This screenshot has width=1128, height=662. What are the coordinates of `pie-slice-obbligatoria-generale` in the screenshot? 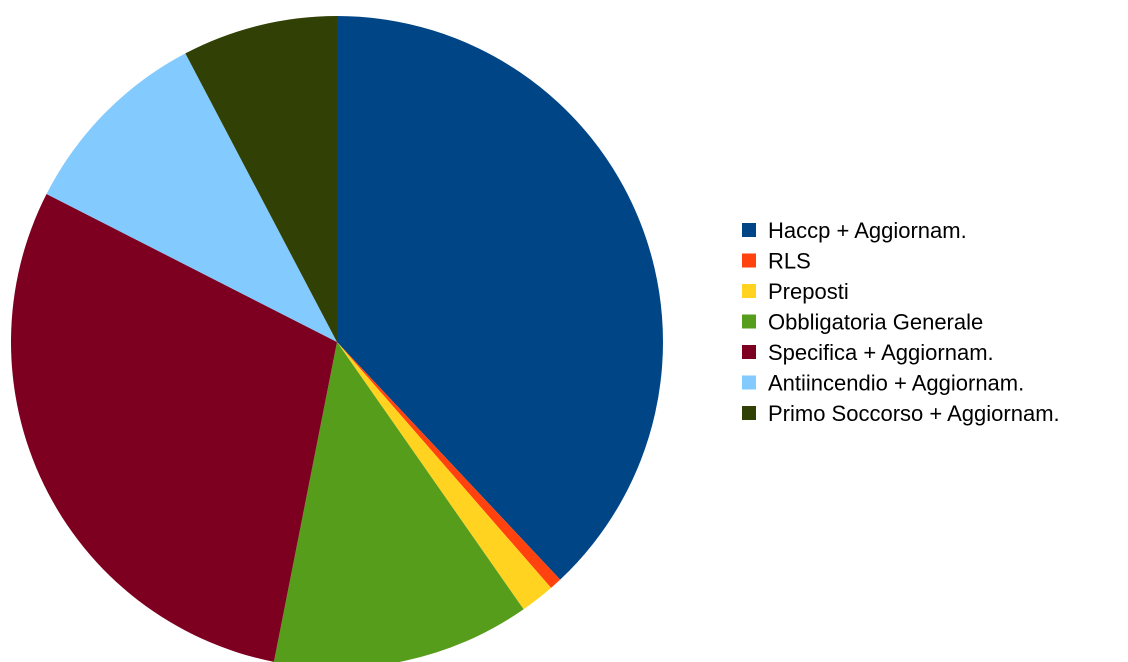 It's located at (398, 502).